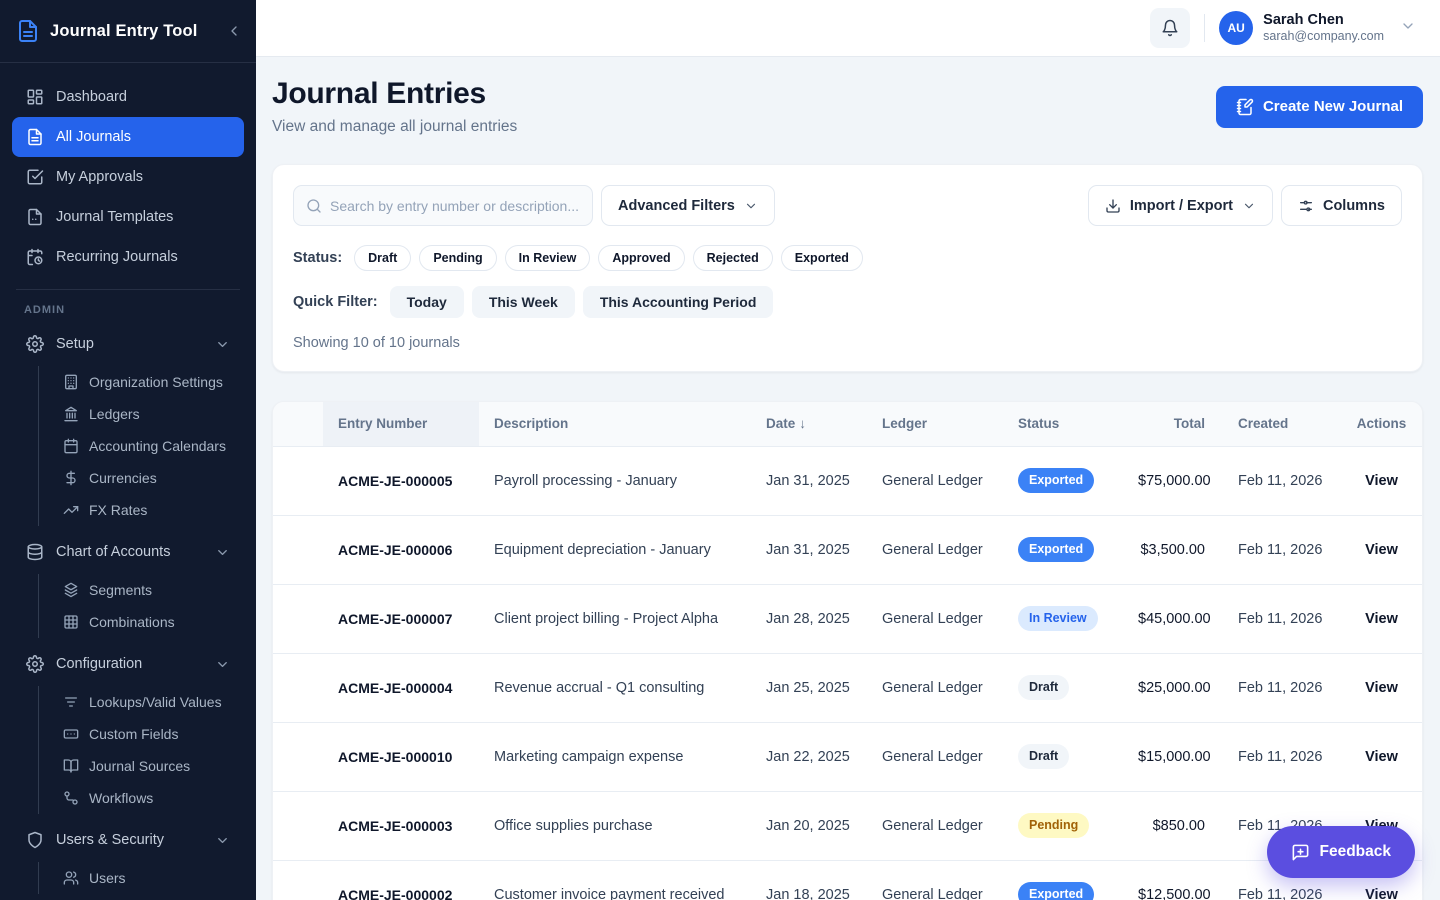 This screenshot has height=900, width=1440. I want to click on quick-filter-this-week: This Week, so click(523, 302).